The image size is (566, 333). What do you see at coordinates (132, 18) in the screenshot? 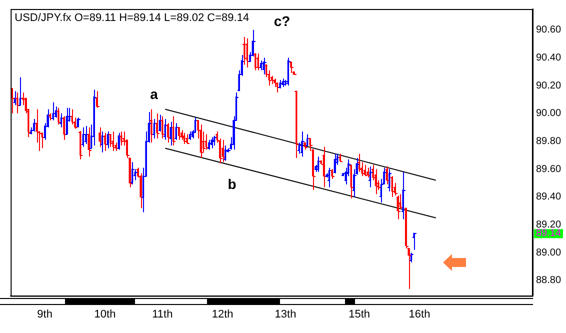
I see `chart-title: USD/JPY.fx O=89.11 H=89.14 L=89.02 C=89.14` at bounding box center [132, 18].